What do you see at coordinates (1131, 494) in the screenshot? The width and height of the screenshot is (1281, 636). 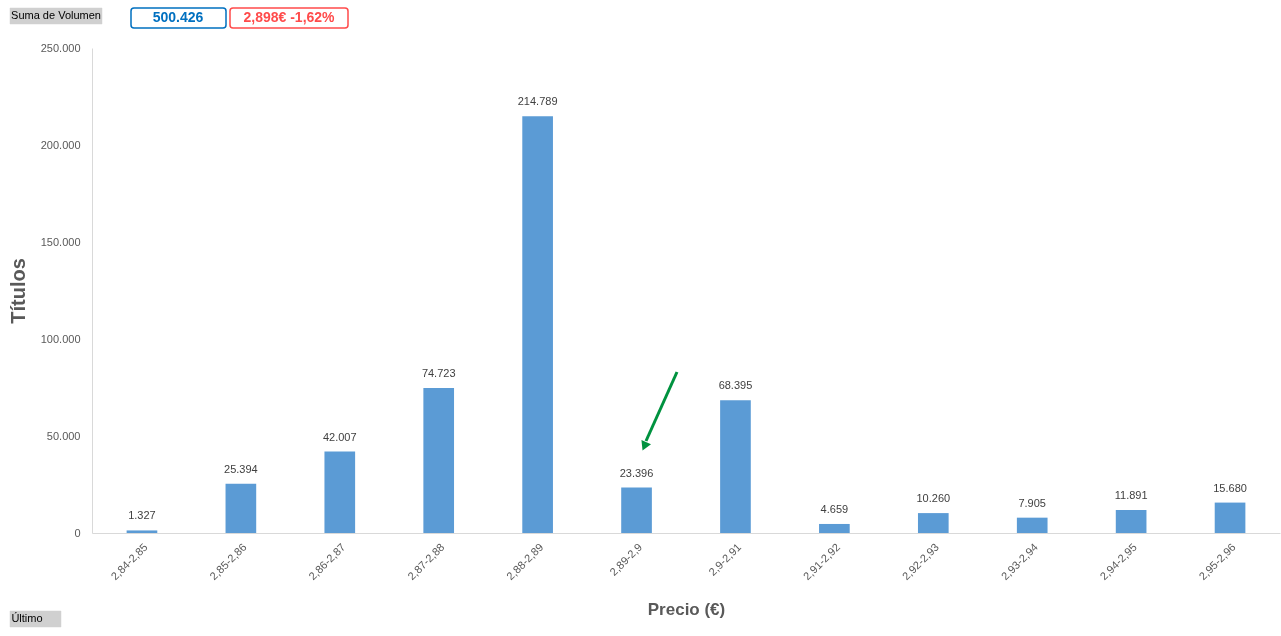 I see `data-label: 11.891` at bounding box center [1131, 494].